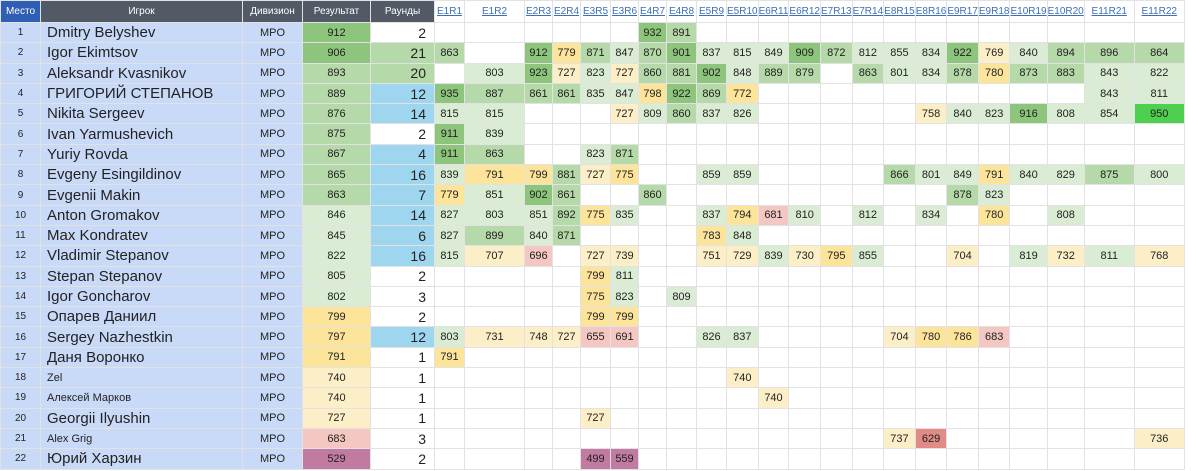  I want to click on round-score-cell: 811, so click(1109, 256).